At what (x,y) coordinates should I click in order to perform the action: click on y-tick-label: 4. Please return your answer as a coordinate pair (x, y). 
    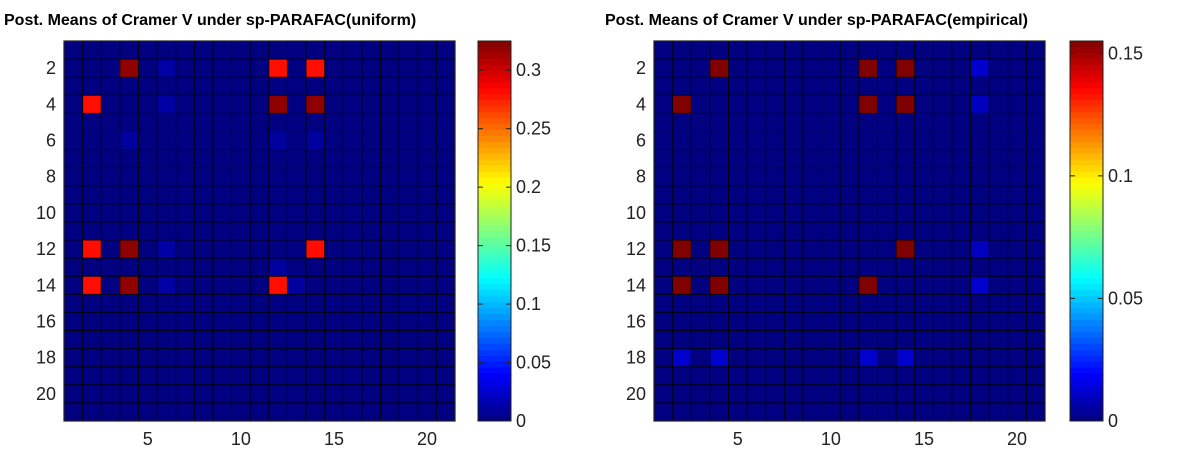
    Looking at the image, I should click on (51, 104).